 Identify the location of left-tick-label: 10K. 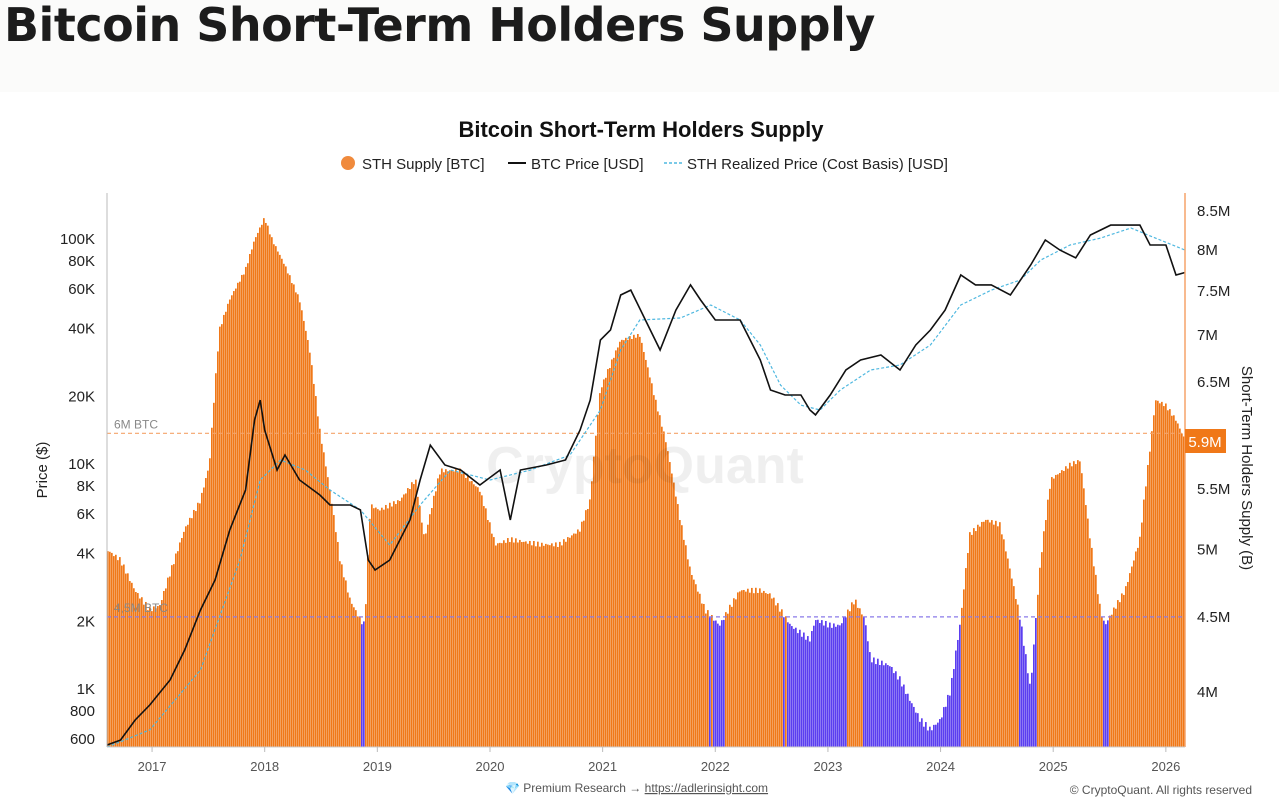
(81, 464).